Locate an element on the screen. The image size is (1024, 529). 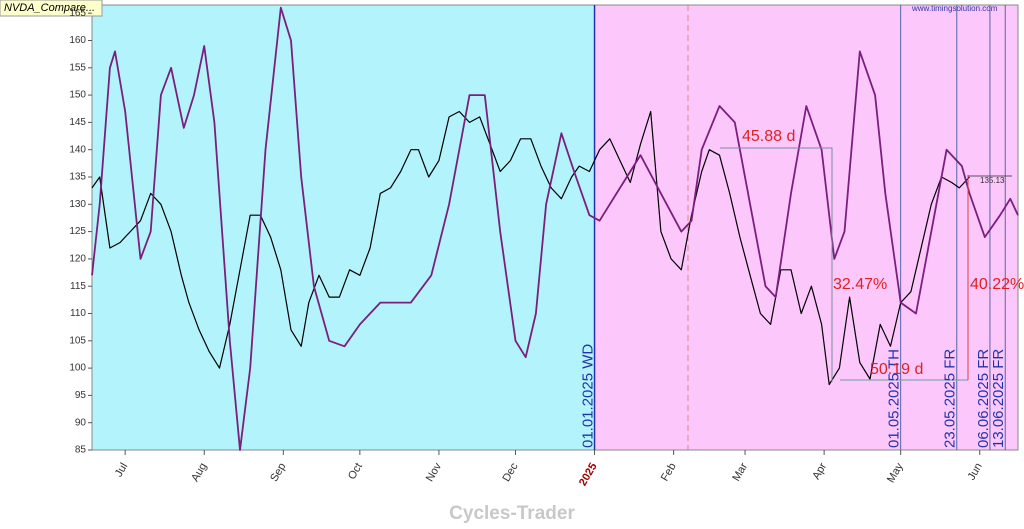
tag-box is located at coordinates (51, 8).